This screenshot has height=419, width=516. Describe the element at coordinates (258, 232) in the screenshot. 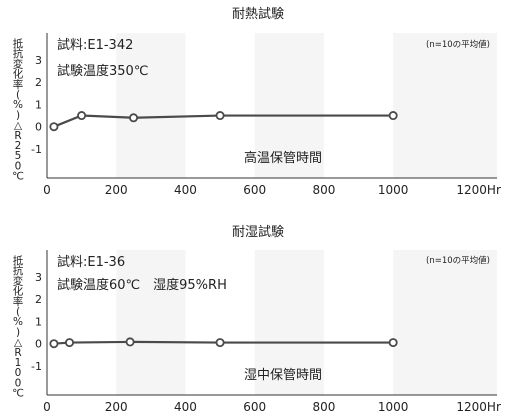

I see `humidity-test-title: 耐湿試験` at that location.